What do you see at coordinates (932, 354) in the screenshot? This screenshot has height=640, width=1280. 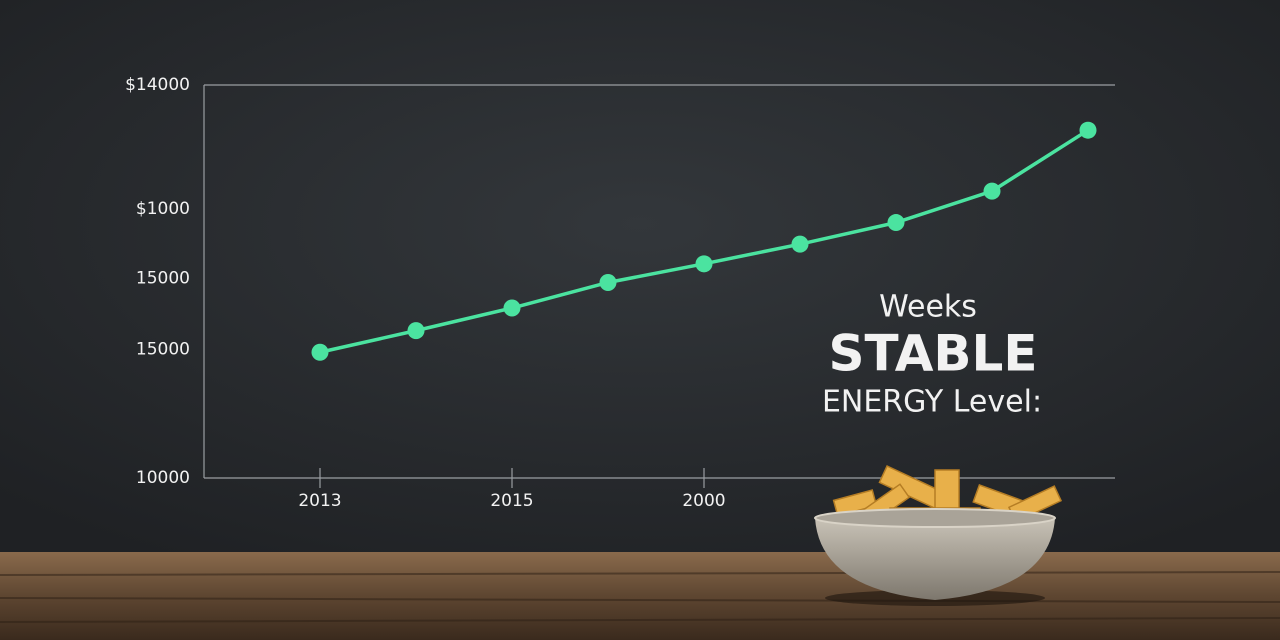 I see `annotation: STABLE` at bounding box center [932, 354].